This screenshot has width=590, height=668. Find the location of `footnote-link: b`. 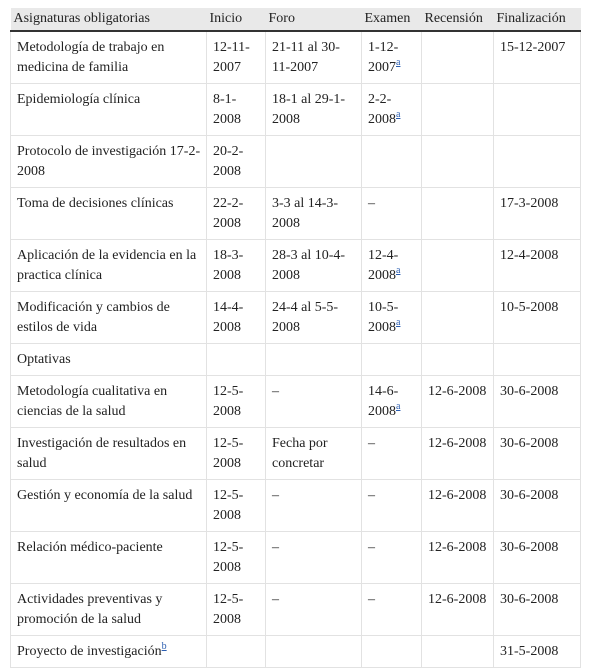

footnote-link: b is located at coordinates (164, 647).